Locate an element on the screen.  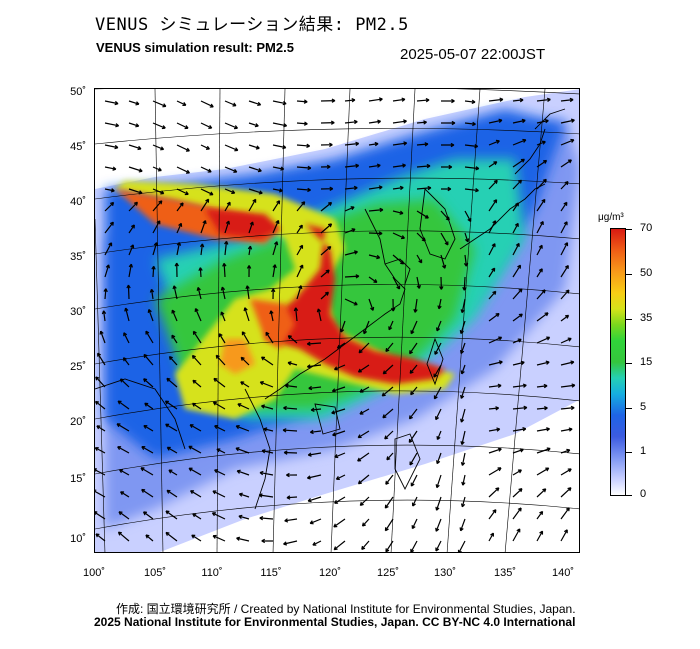
colorbar-tick is located at coordinates (629, 495).